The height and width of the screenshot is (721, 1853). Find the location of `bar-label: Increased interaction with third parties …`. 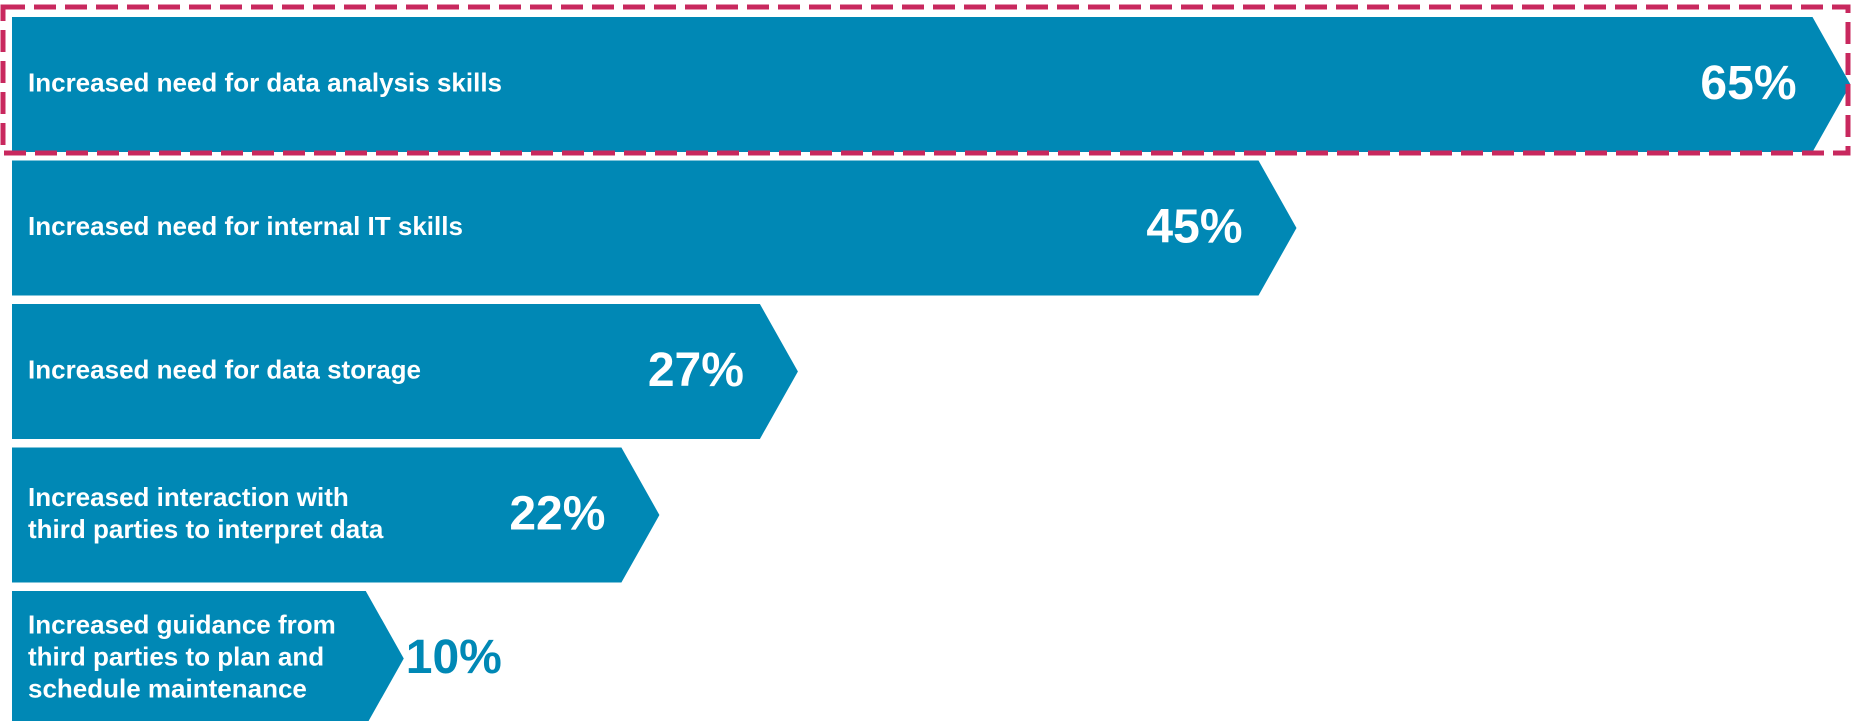

bar-label: Increased interaction with third parties … is located at coordinates (206, 513).